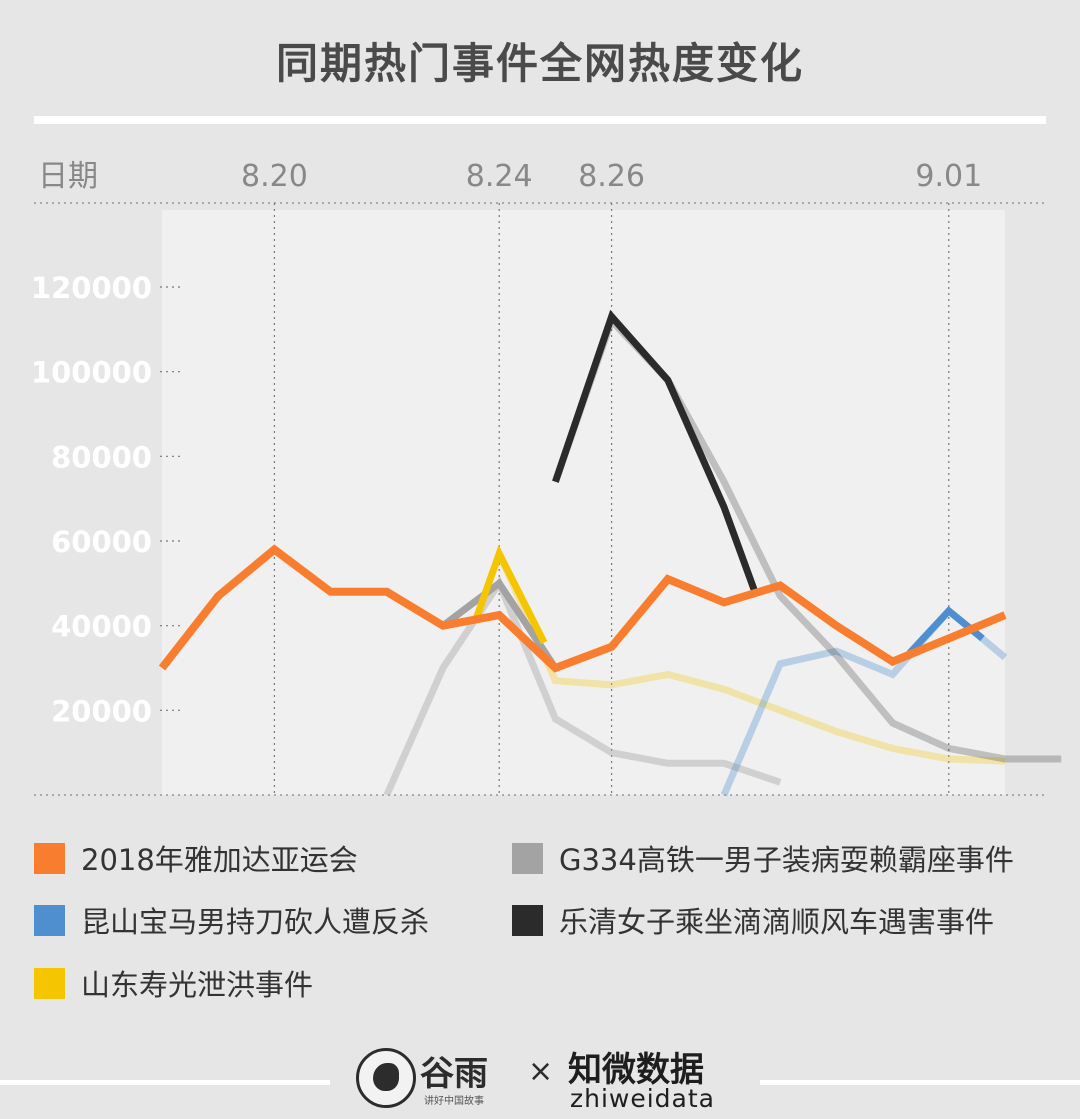 The width and height of the screenshot is (1080, 1119). What do you see at coordinates (101, 457) in the screenshot?
I see `y-tick-label: 80000` at bounding box center [101, 457].